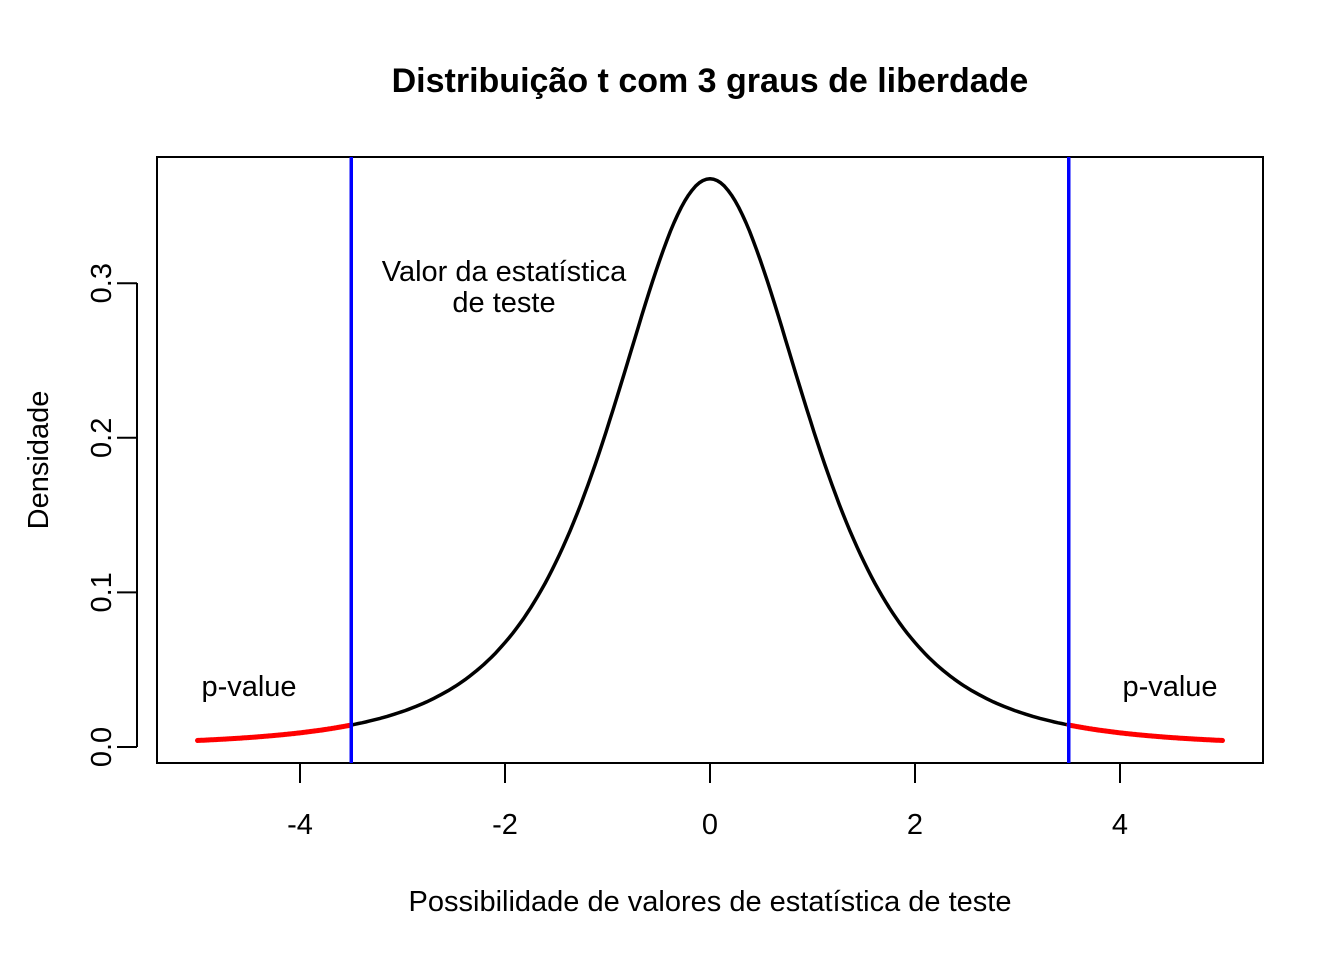 This screenshot has height=965, width=1344. Describe the element at coordinates (39, 460) in the screenshot. I see `y-axis-label: Densidade` at that location.